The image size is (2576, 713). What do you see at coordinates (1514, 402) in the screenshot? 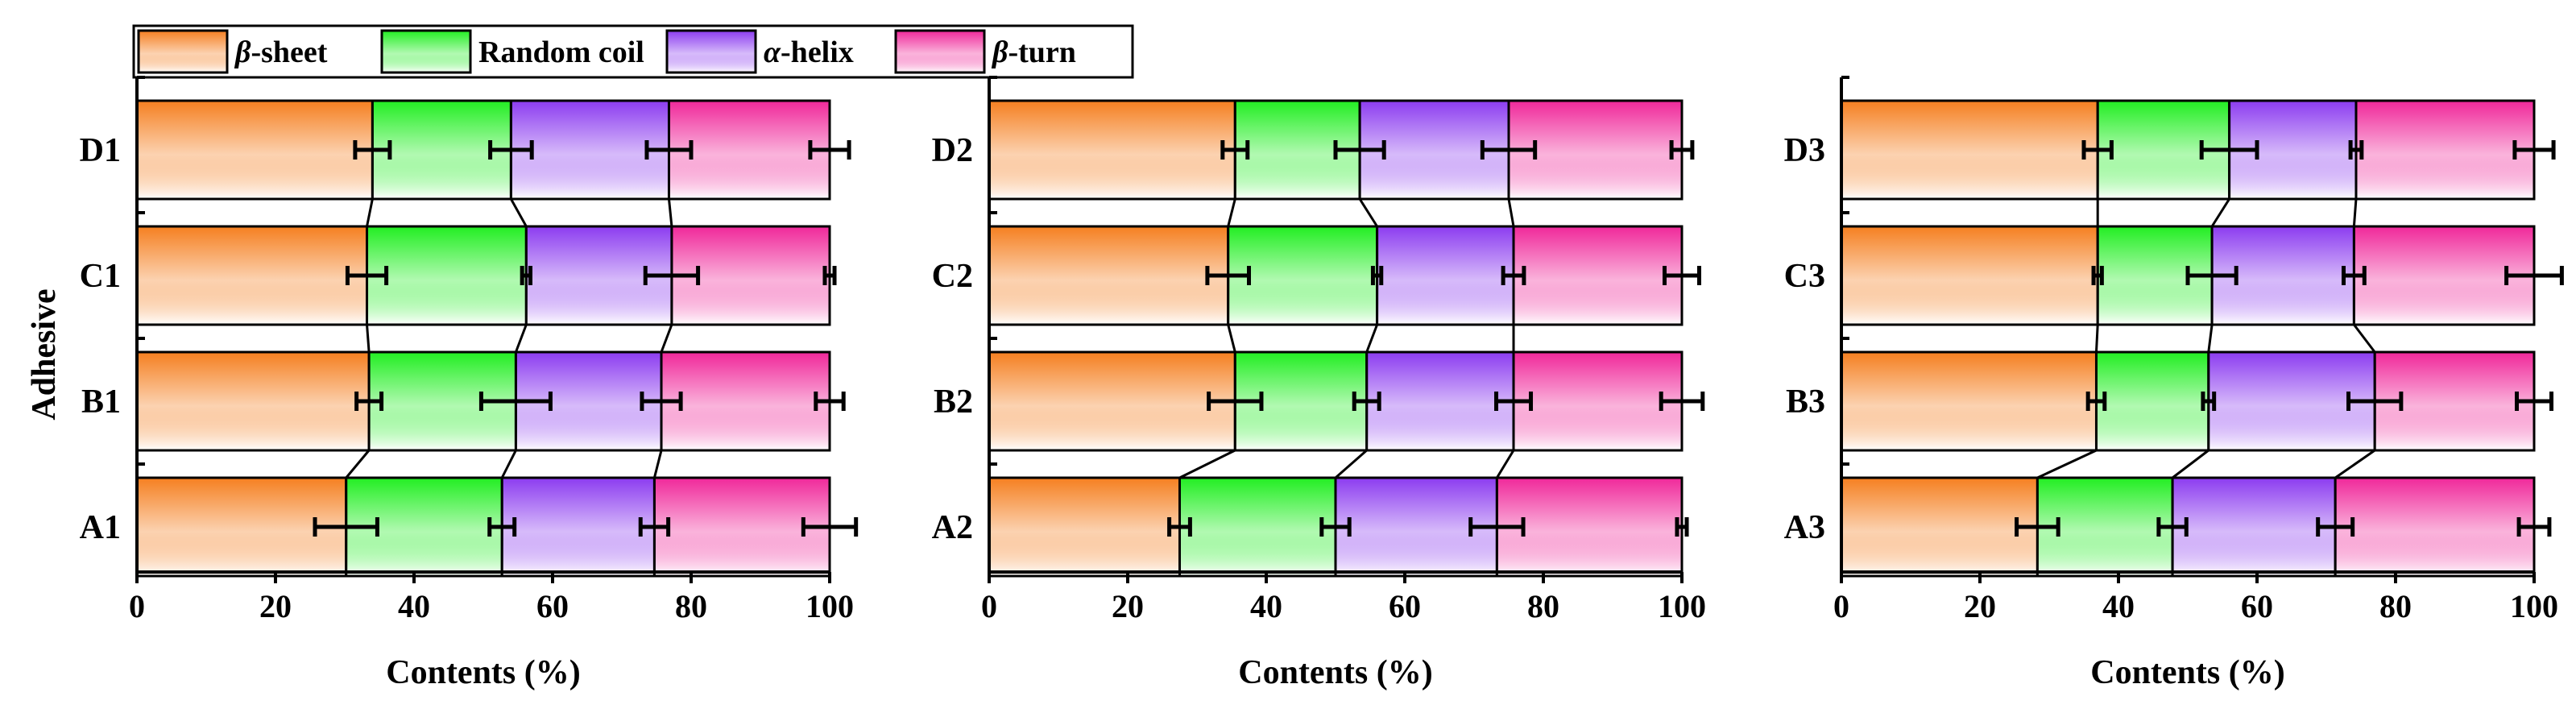
I see `error-bar-b2-alpha-helix` at bounding box center [1514, 402].